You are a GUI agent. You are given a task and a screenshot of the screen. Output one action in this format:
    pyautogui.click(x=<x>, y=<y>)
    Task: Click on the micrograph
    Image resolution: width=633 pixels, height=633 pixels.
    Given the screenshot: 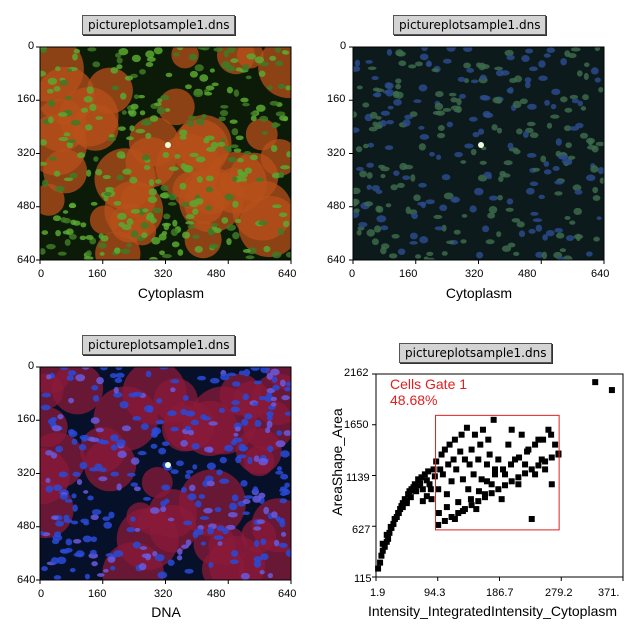 What is the action you would take?
    pyautogui.click(x=165, y=153)
    